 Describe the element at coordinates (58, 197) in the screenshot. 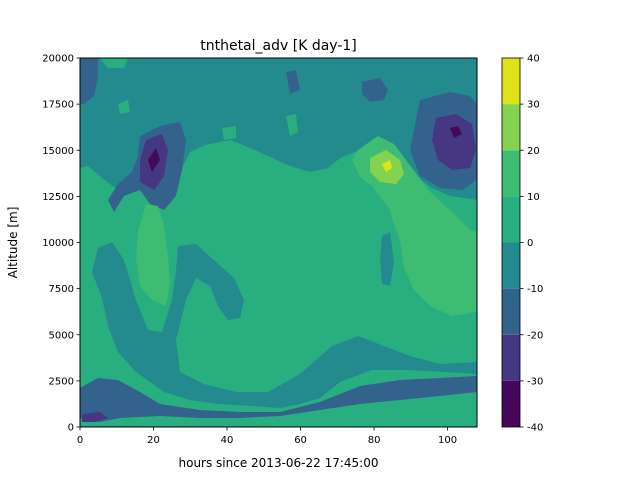

I see `y-tick-label: 12500` at that location.